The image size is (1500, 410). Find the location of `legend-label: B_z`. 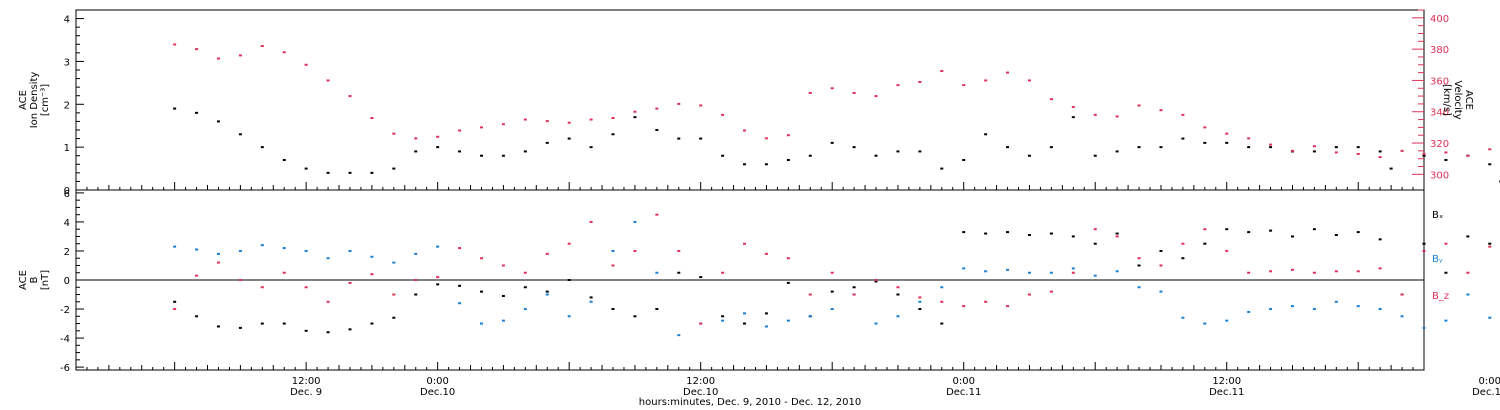

legend-label: B_z is located at coordinates (1440, 296).